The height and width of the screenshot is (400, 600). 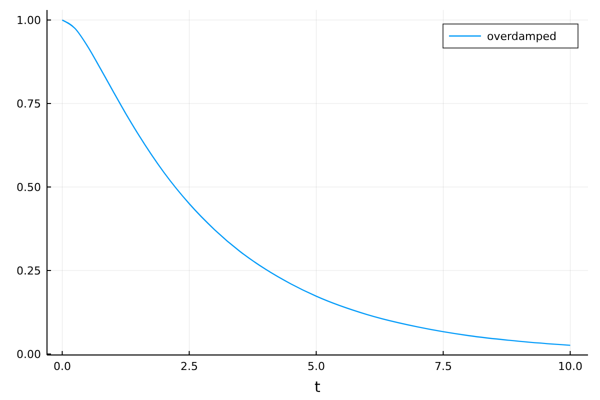 I want to click on x-tick-label: 7.5, so click(x=443, y=366).